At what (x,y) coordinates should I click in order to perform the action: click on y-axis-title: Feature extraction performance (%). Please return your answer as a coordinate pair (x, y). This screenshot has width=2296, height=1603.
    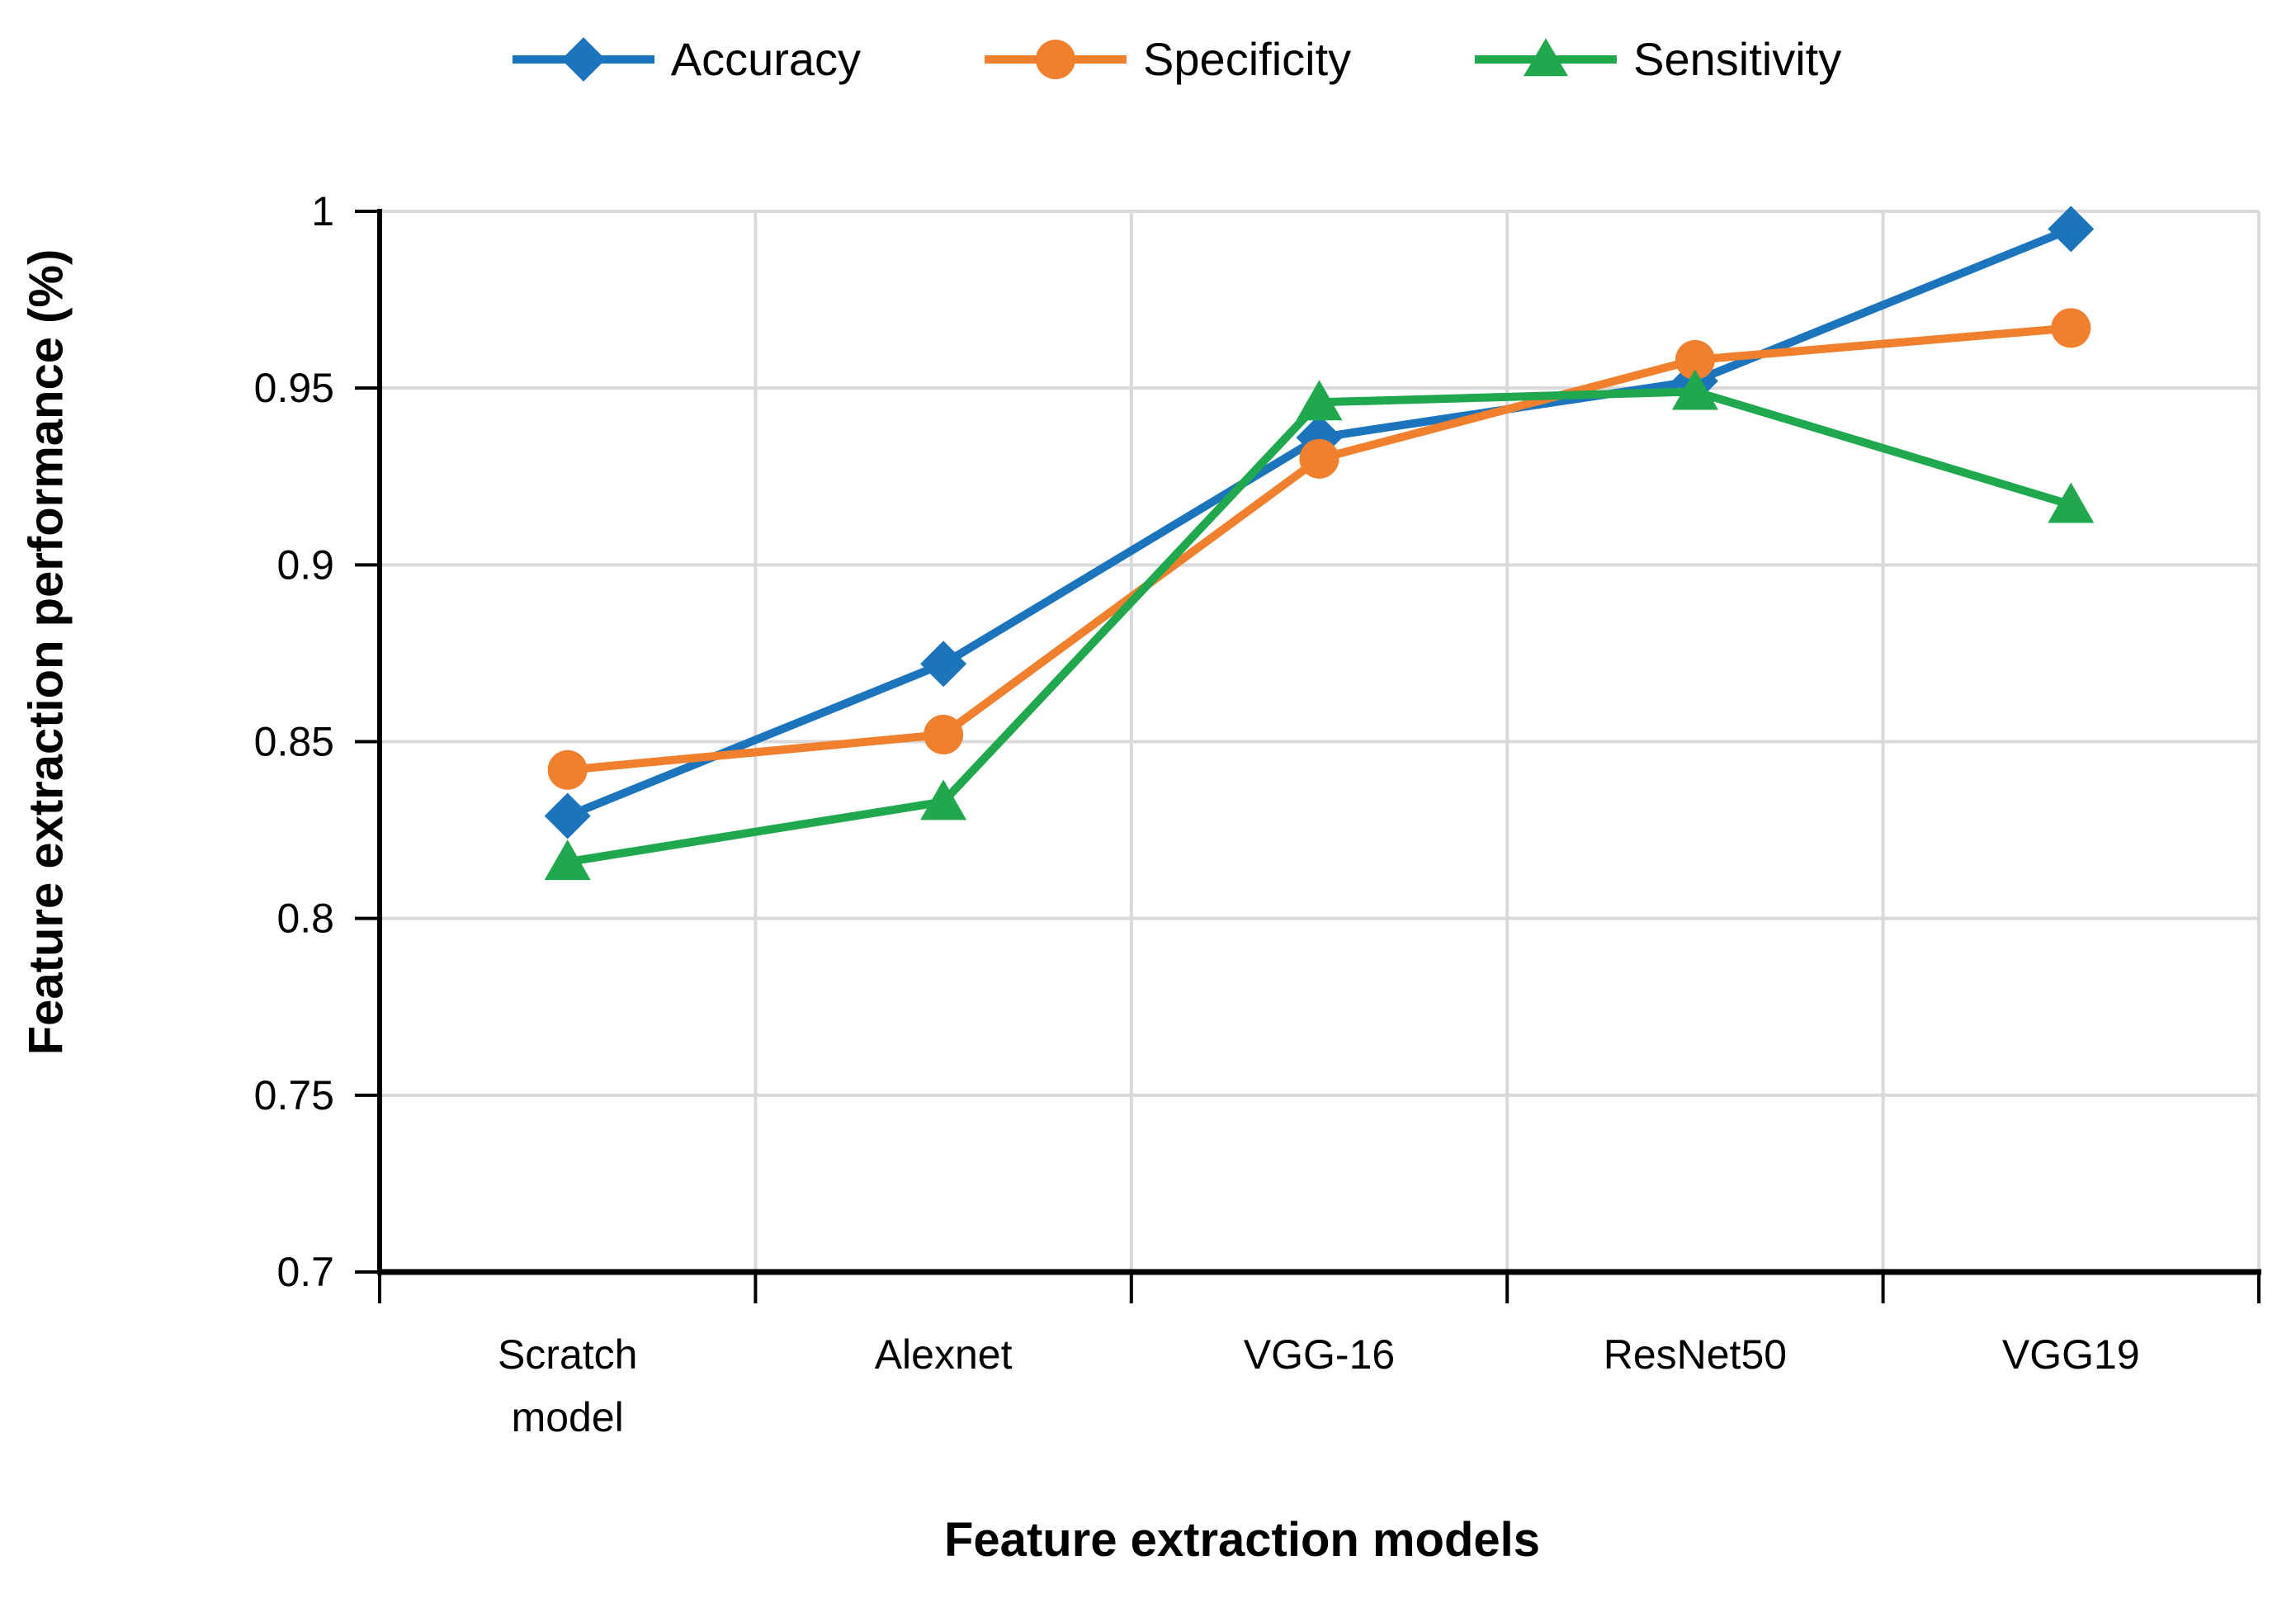
    Looking at the image, I should click on (46, 652).